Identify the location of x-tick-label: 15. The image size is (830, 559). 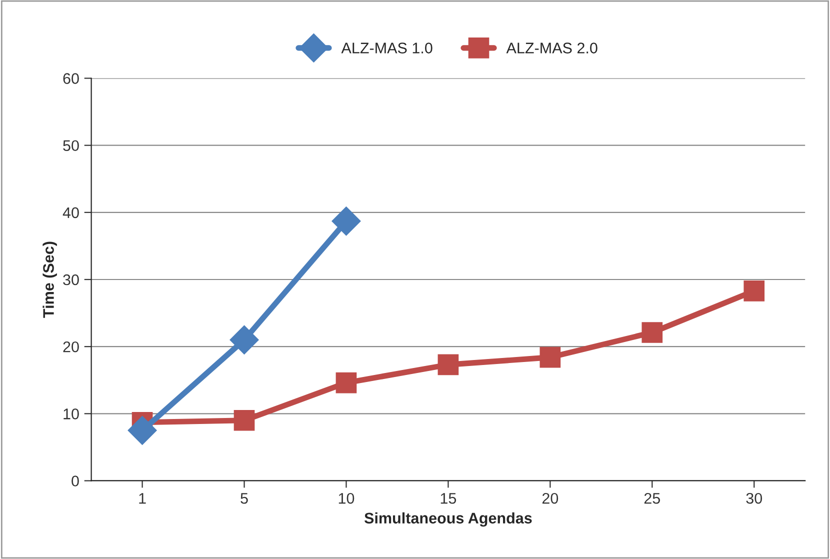
(448, 498).